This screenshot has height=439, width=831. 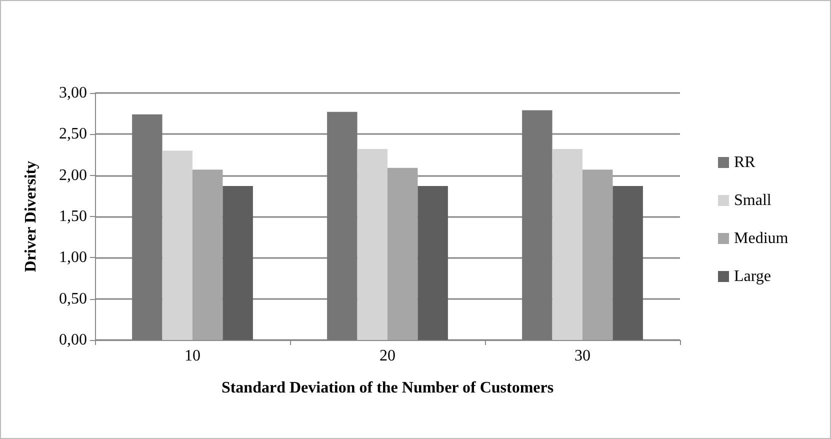 What do you see at coordinates (753, 276) in the screenshot?
I see `legend-label: Large` at bounding box center [753, 276].